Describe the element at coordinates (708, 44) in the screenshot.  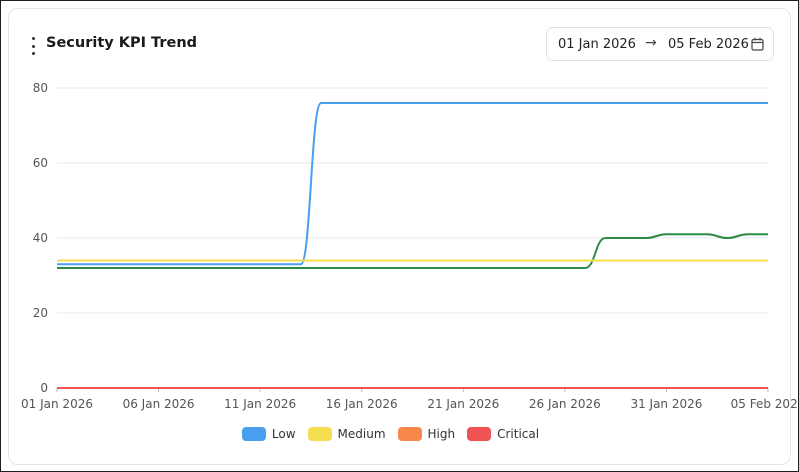
I see `date-end: 05 Feb 2026` at that location.